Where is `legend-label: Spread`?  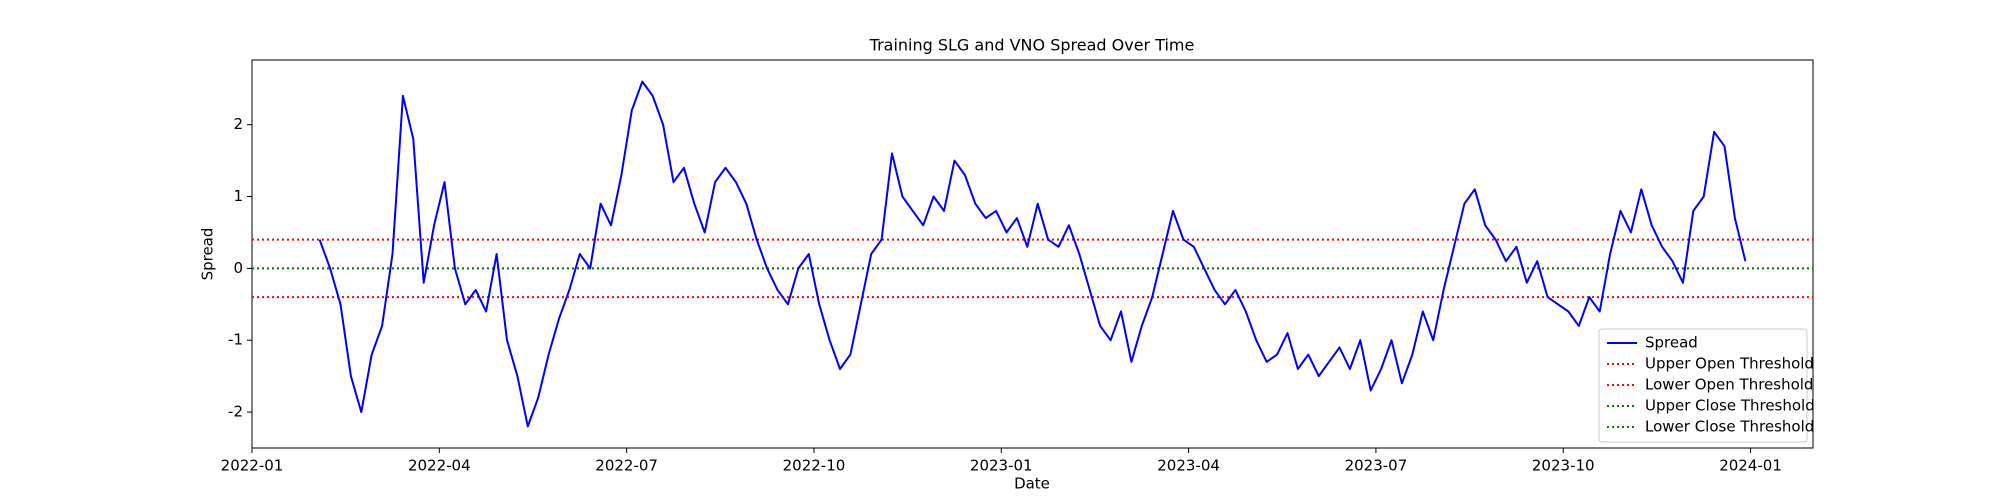 legend-label: Spread is located at coordinates (1671, 343).